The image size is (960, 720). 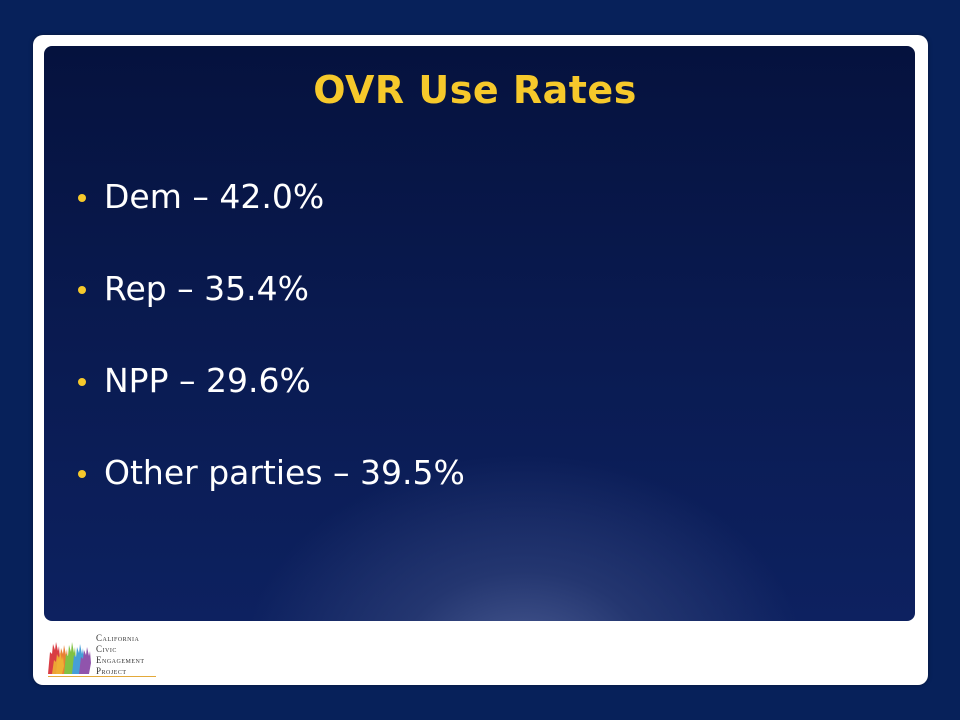 I want to click on logo-underline, so click(x=102, y=676).